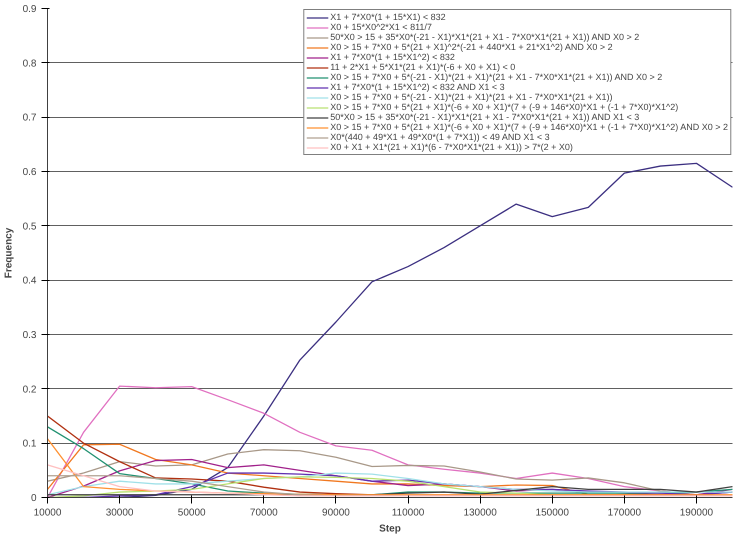  I want to click on legend-label: X0 + X1 + X1*(21 + X1)*(6 - 7*X0*X1*(21 + X1)) > 7*(2 + X0), so click(451, 147).